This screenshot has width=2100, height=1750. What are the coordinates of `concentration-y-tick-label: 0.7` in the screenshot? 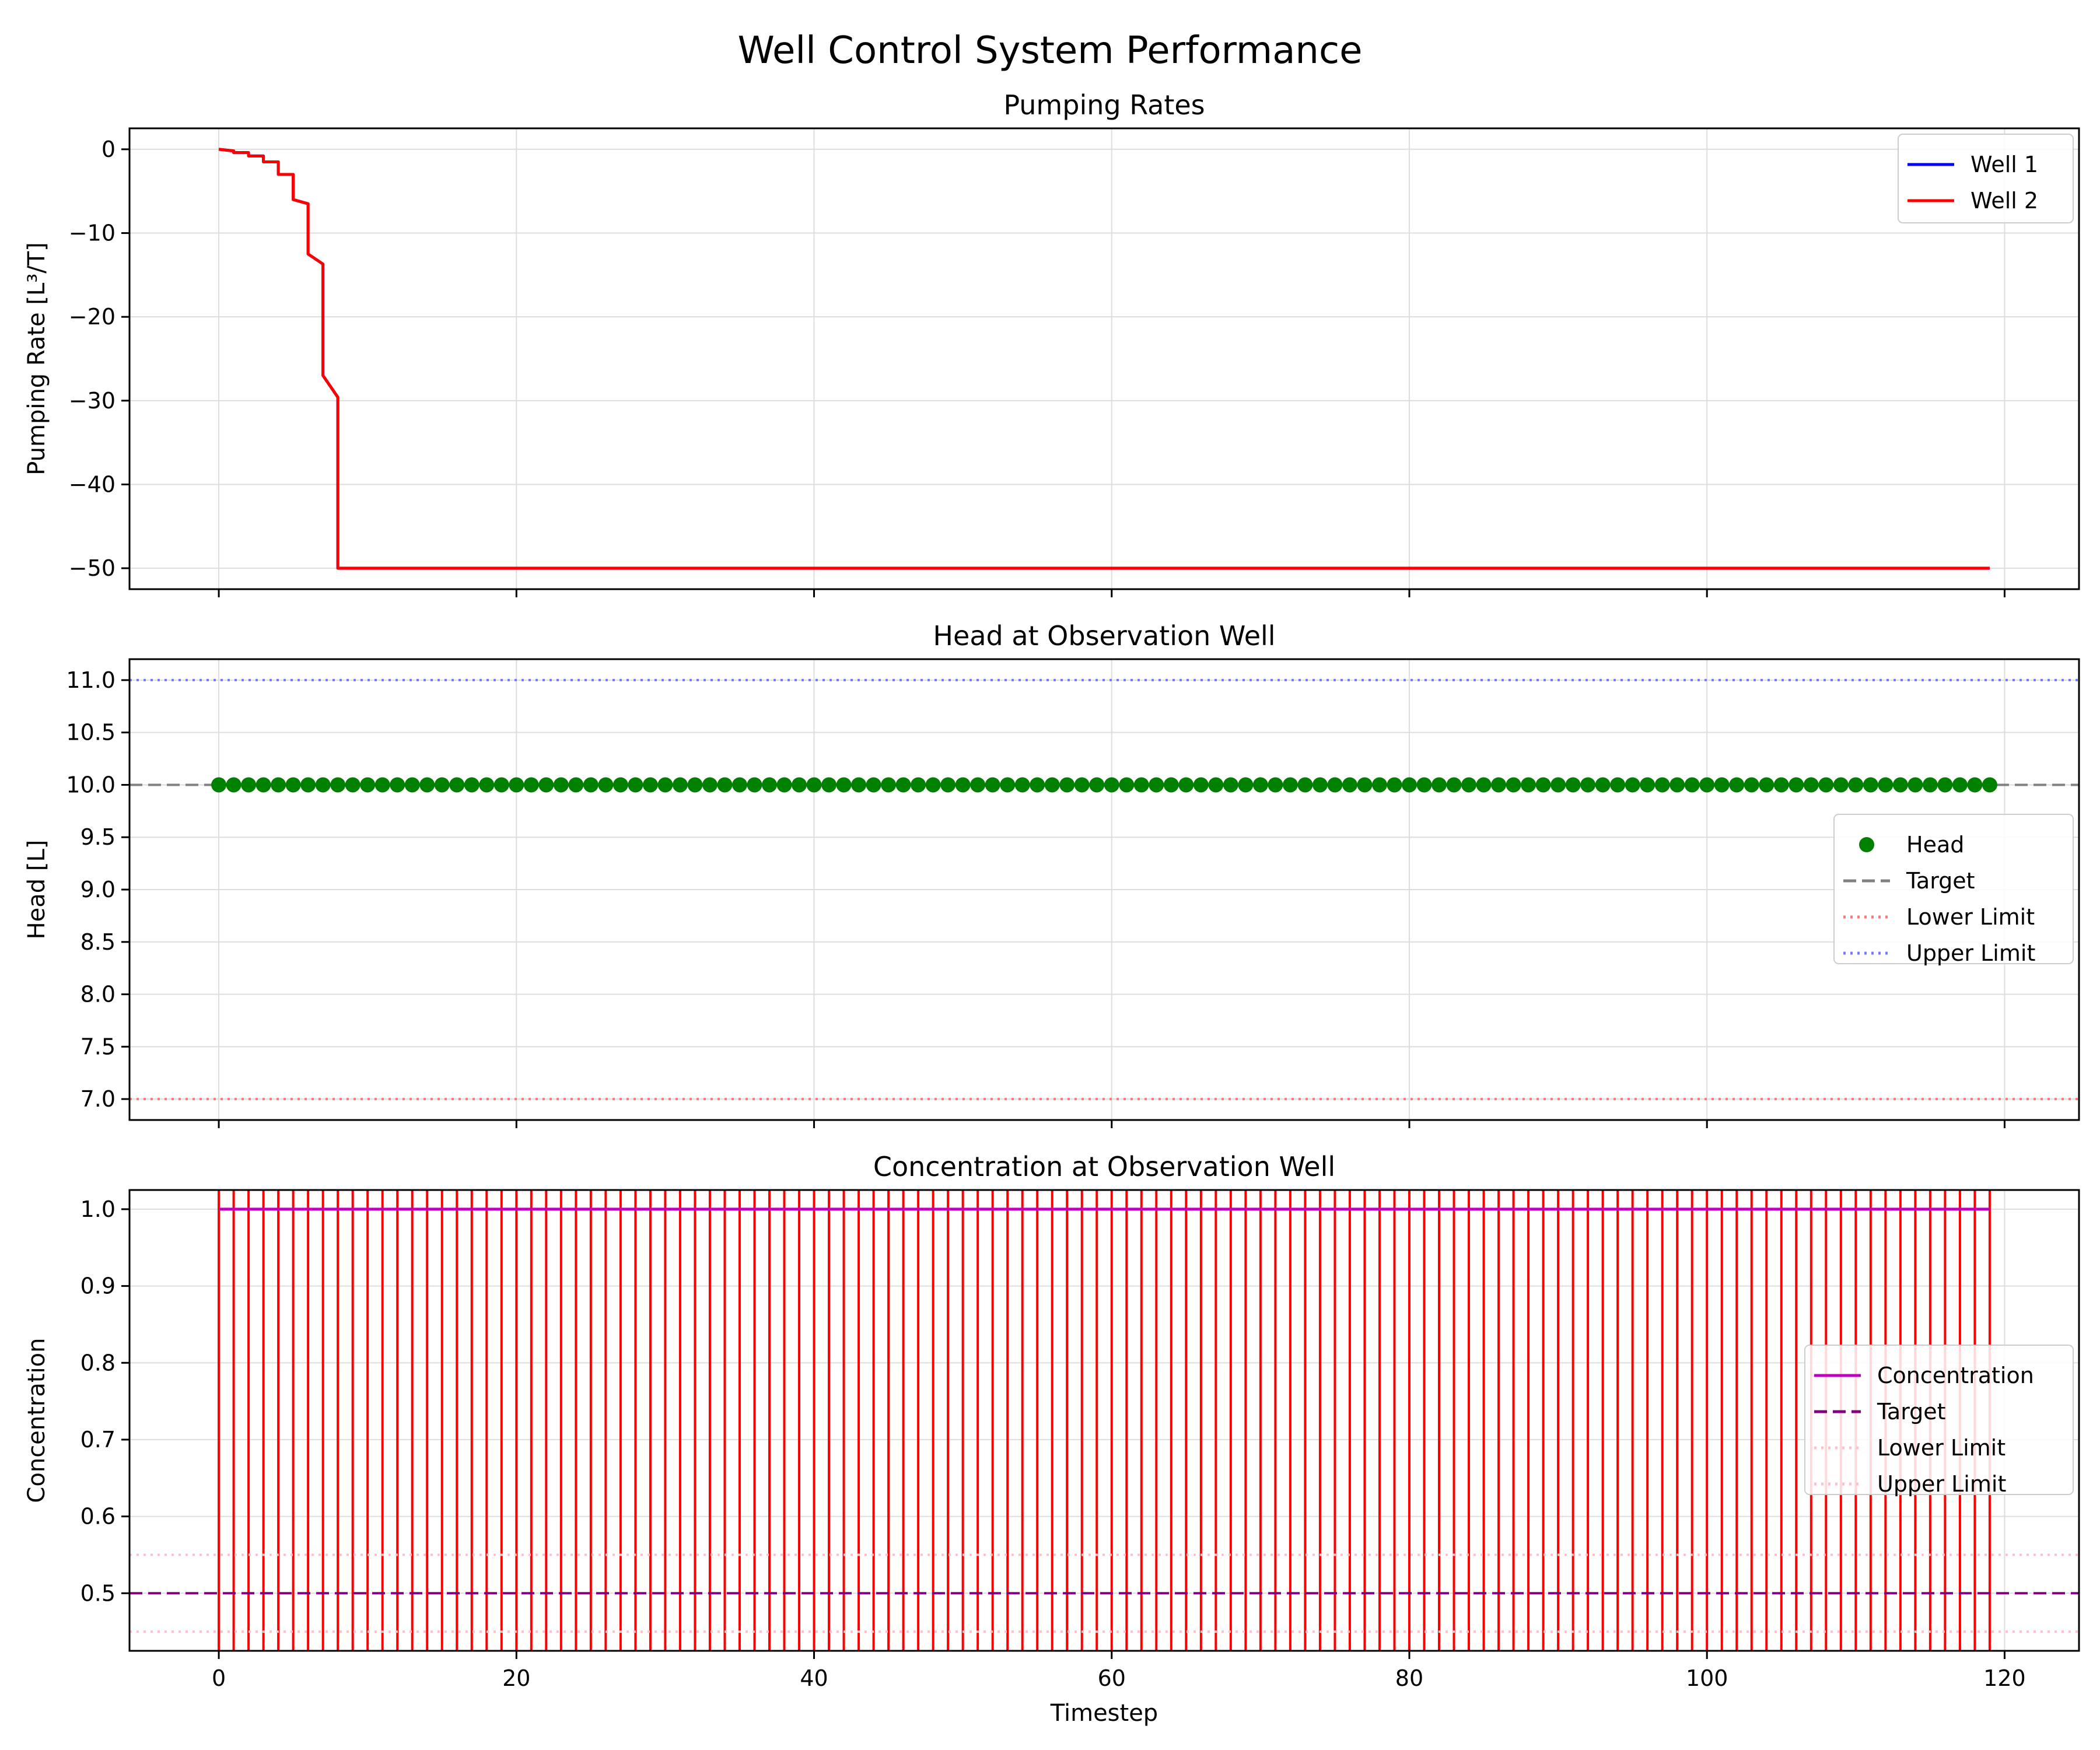 It's located at (98, 1440).